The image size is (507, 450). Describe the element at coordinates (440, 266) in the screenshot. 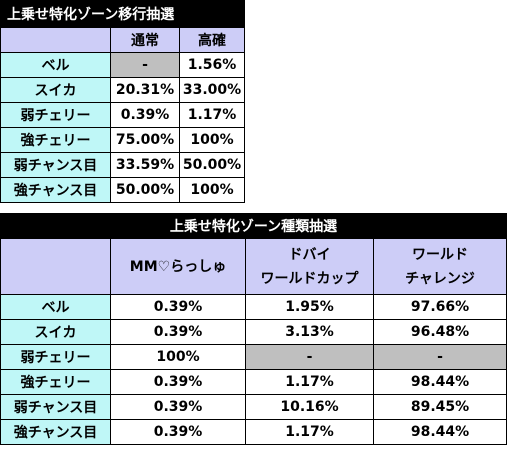

I see `column-header: ワールド チャレンジ` at that location.